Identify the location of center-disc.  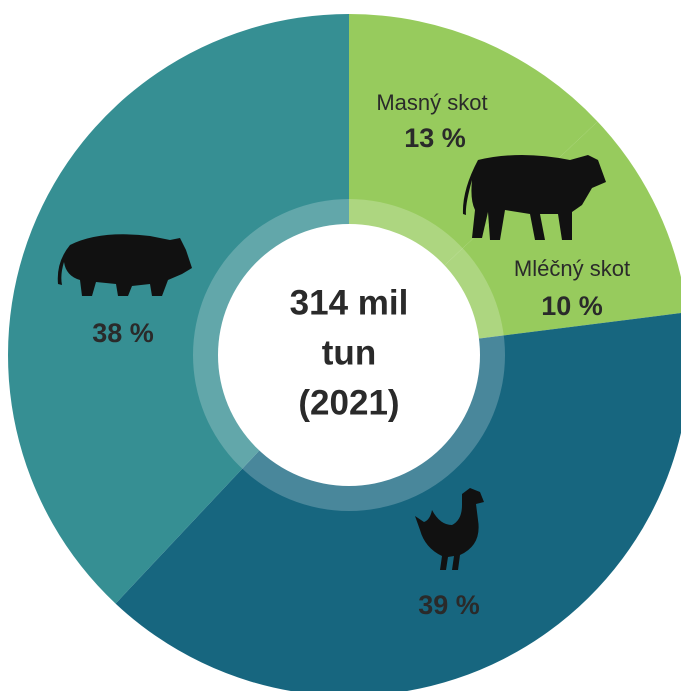
(349, 355).